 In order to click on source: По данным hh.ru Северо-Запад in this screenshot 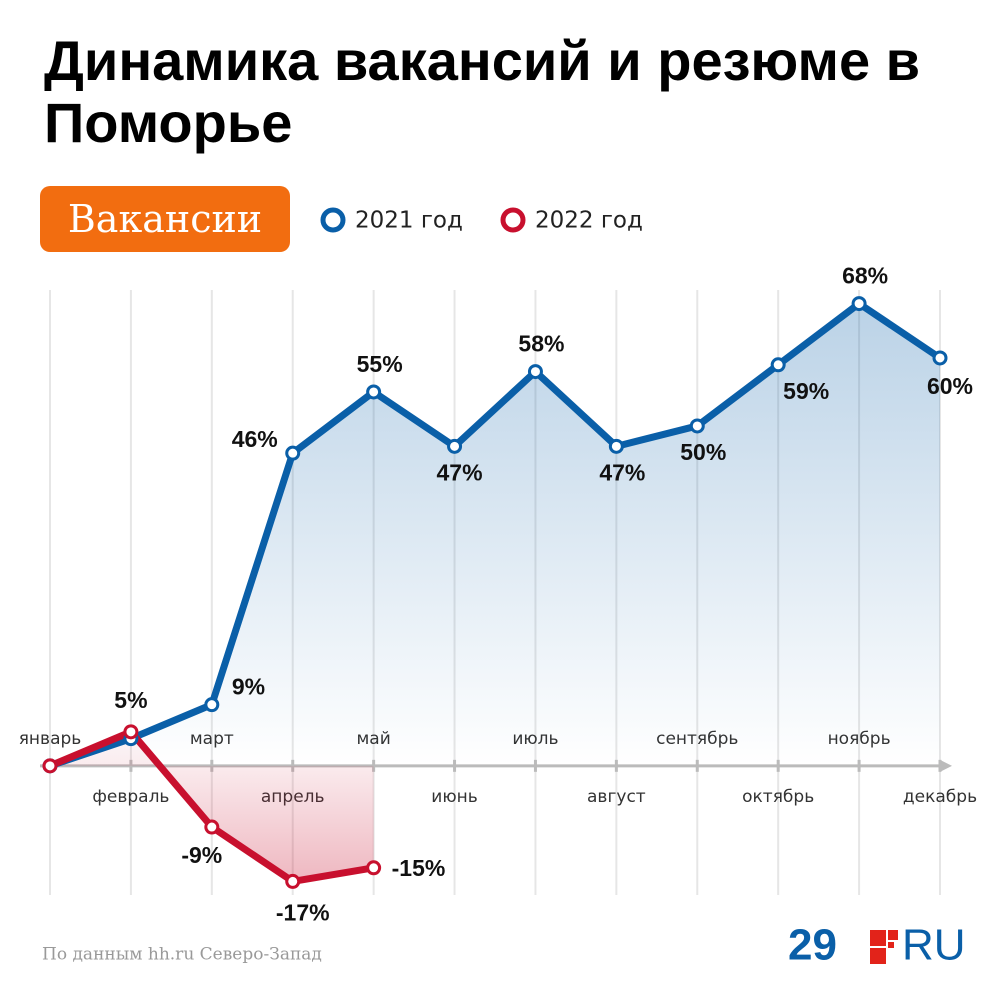, I will do `click(182, 955)`.